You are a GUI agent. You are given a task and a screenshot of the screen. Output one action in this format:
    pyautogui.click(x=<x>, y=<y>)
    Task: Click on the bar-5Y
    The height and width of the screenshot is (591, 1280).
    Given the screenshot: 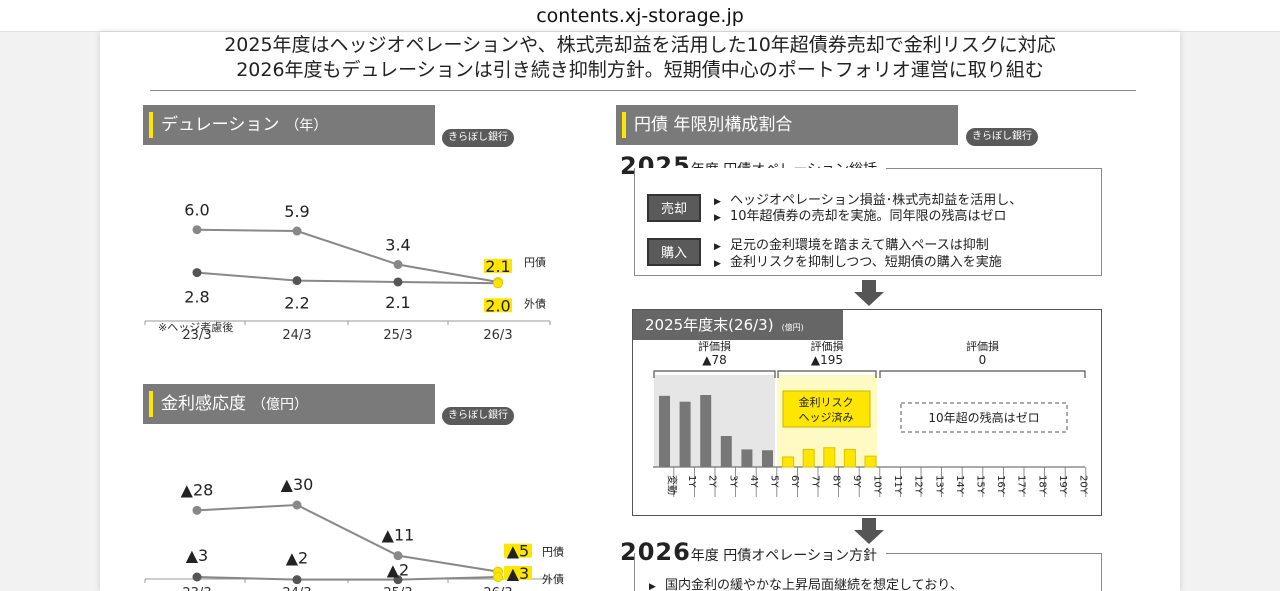 What is the action you would take?
    pyautogui.click(x=767, y=458)
    